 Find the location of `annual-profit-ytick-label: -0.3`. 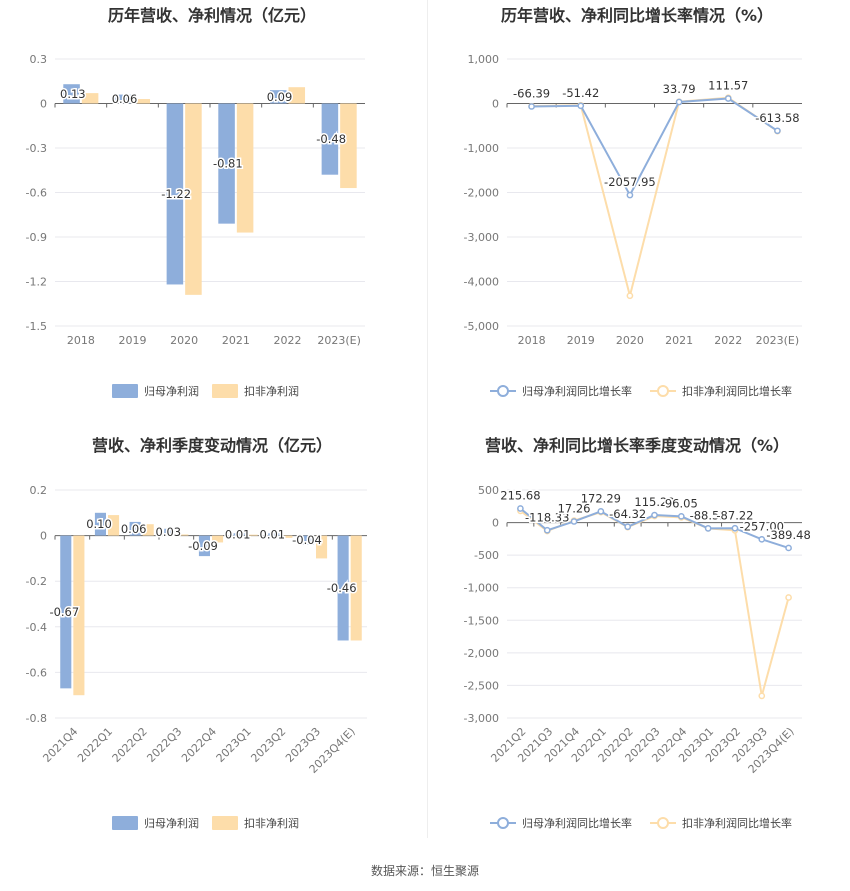

annual-profit-ytick-label: -0.3 is located at coordinates (36, 148).